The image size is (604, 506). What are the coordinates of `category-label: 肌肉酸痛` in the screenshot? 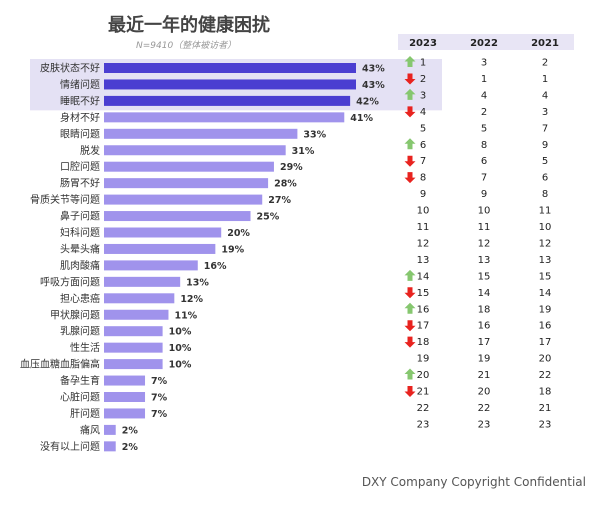 It's located at (80, 265).